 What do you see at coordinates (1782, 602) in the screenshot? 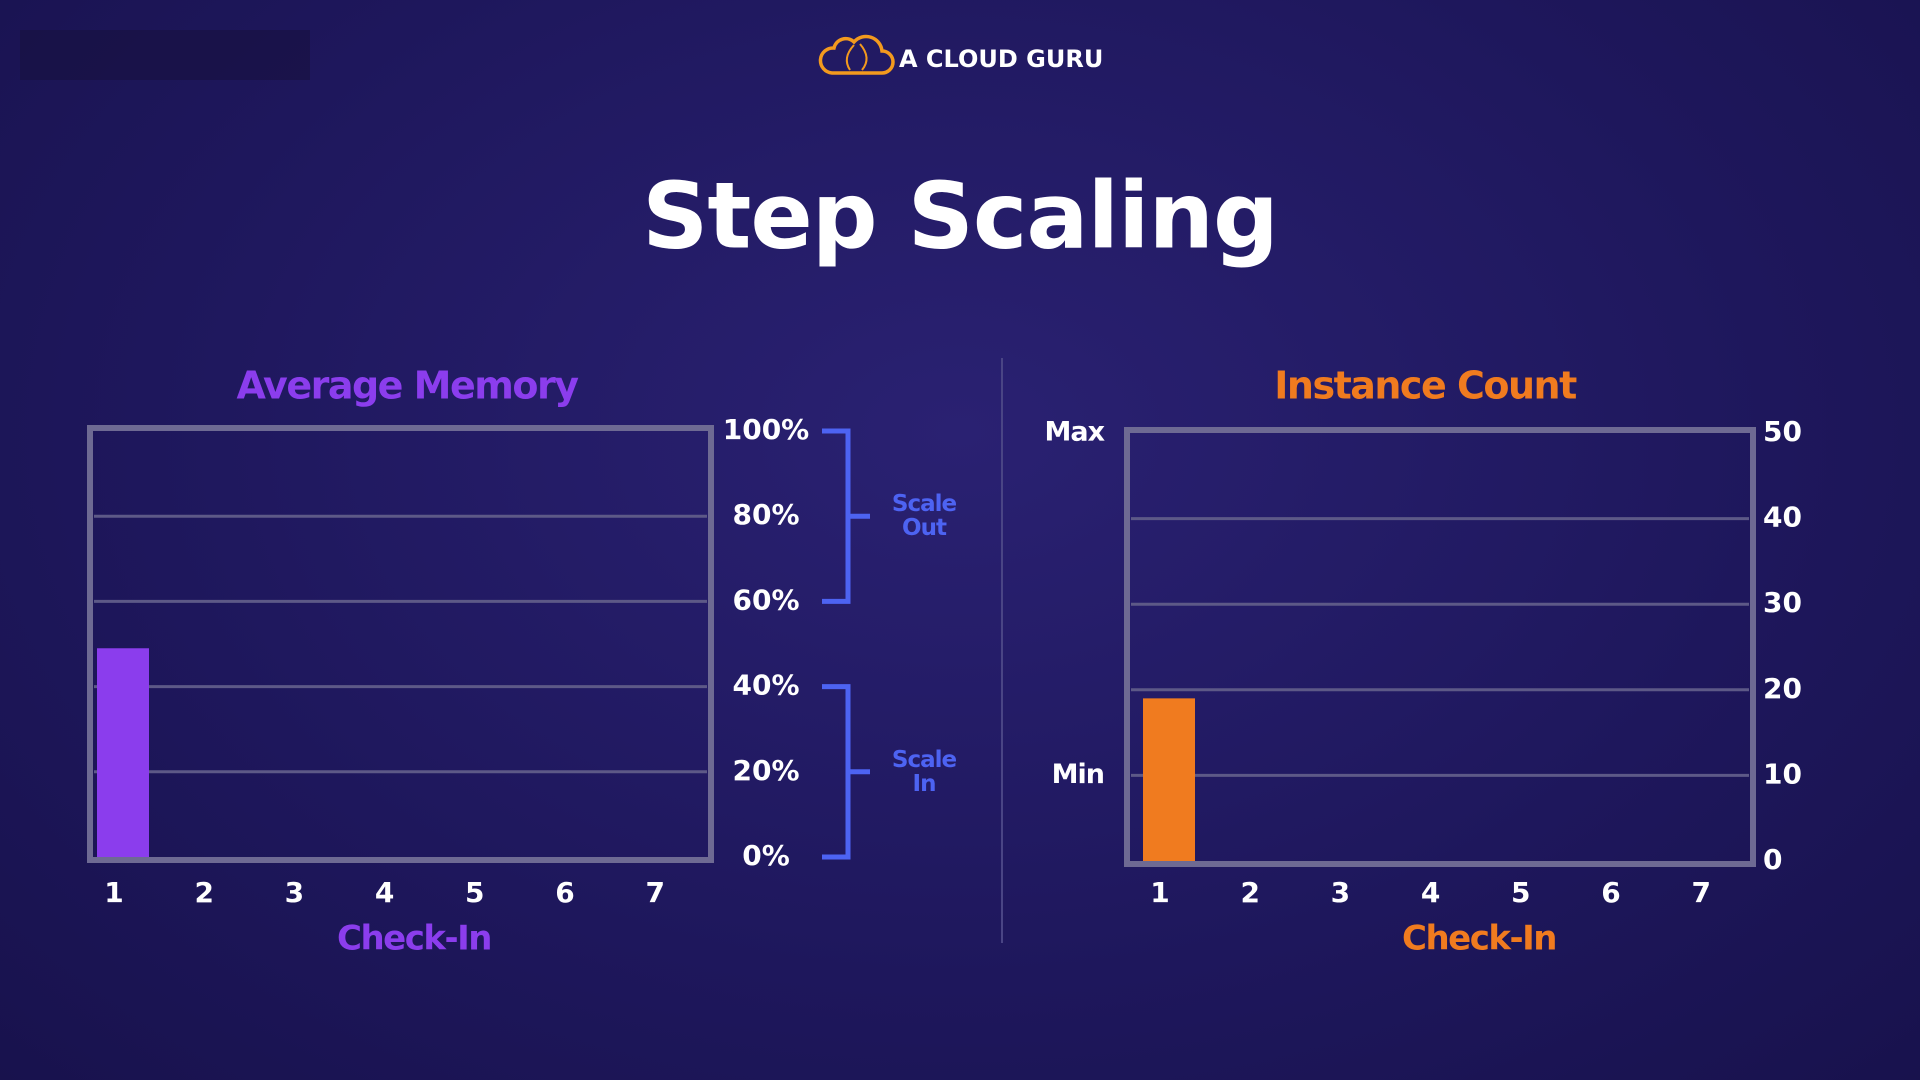
I see `y-tick-label: 30` at bounding box center [1782, 602].